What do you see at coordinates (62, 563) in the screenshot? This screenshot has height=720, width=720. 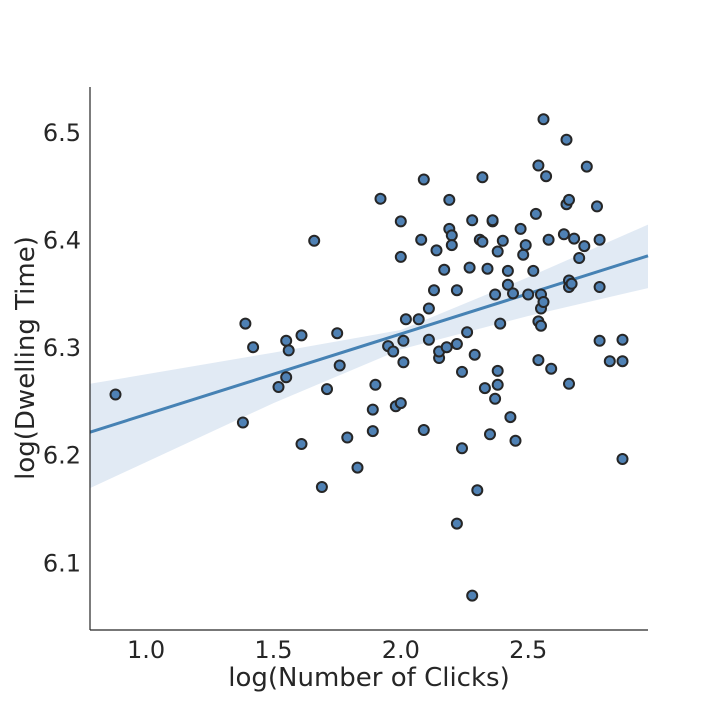 I see `y-tick-label: 6.1` at bounding box center [62, 563].